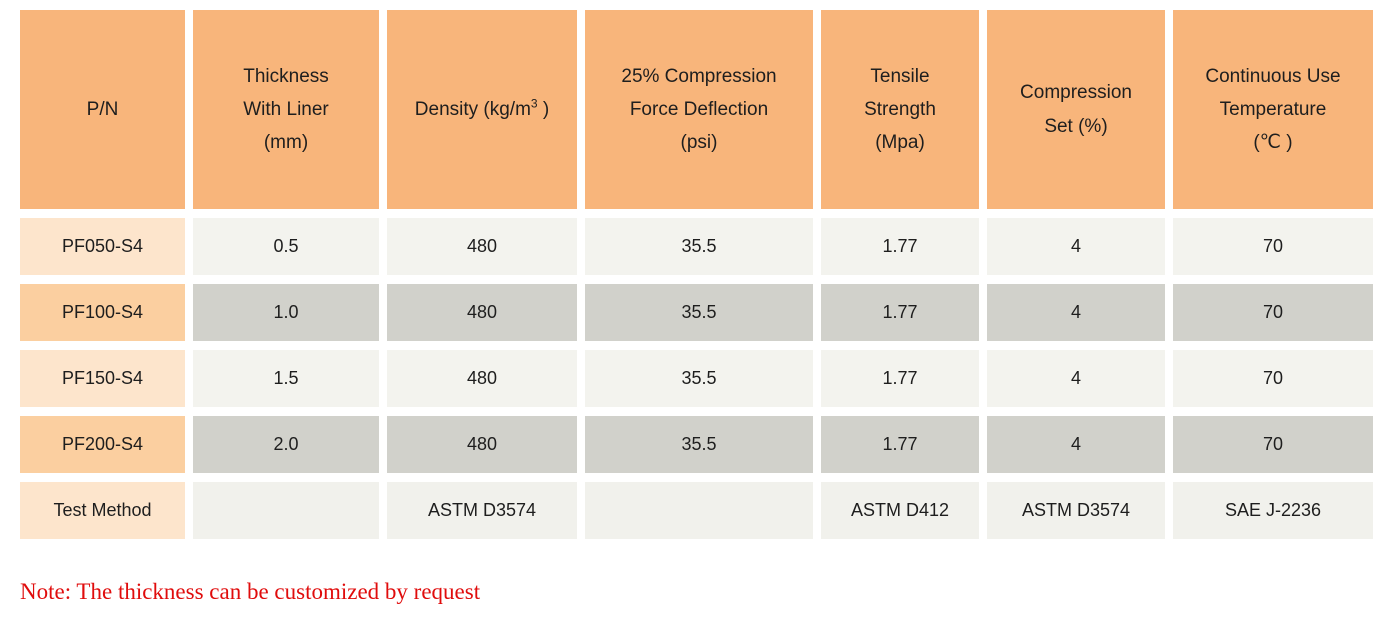 The width and height of the screenshot is (1383, 643). I want to click on thickness-cell: 1.0, so click(286, 312).